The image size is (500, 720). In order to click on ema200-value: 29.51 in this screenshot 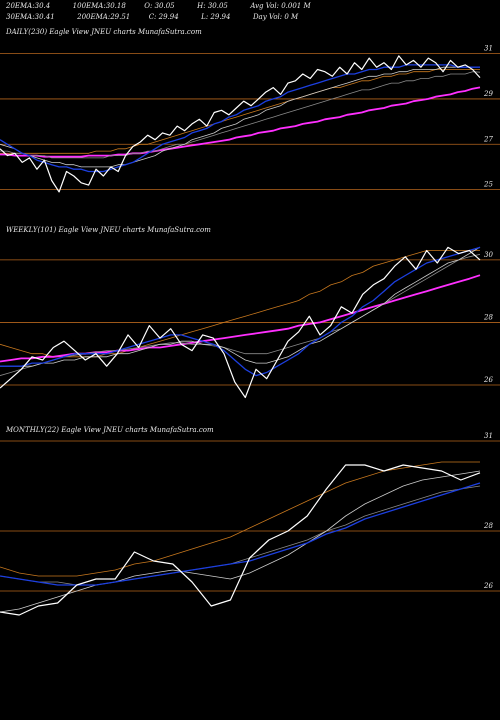, I will do `click(120, 17)`.